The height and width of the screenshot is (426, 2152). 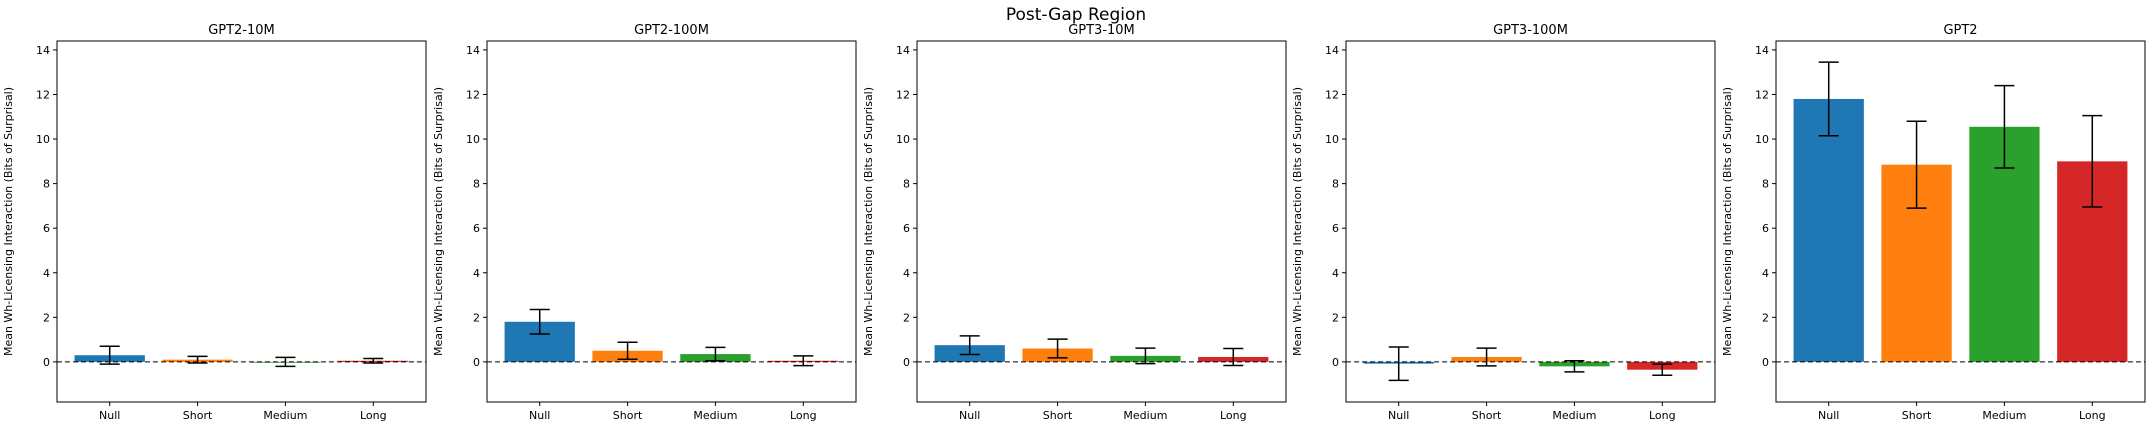 I want to click on panel-title: GPT3-100M, so click(x=1530, y=30).